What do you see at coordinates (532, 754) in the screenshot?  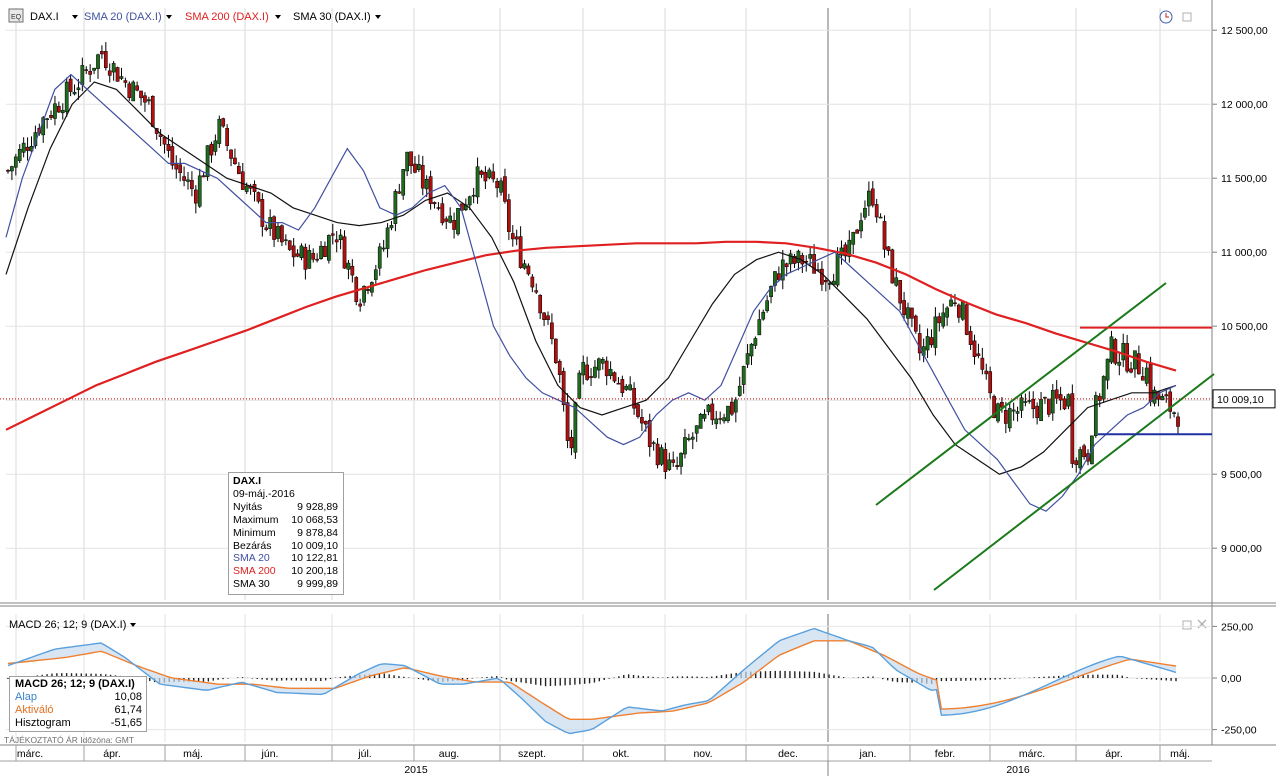 I see `x-axis-month-label: szept.` at bounding box center [532, 754].